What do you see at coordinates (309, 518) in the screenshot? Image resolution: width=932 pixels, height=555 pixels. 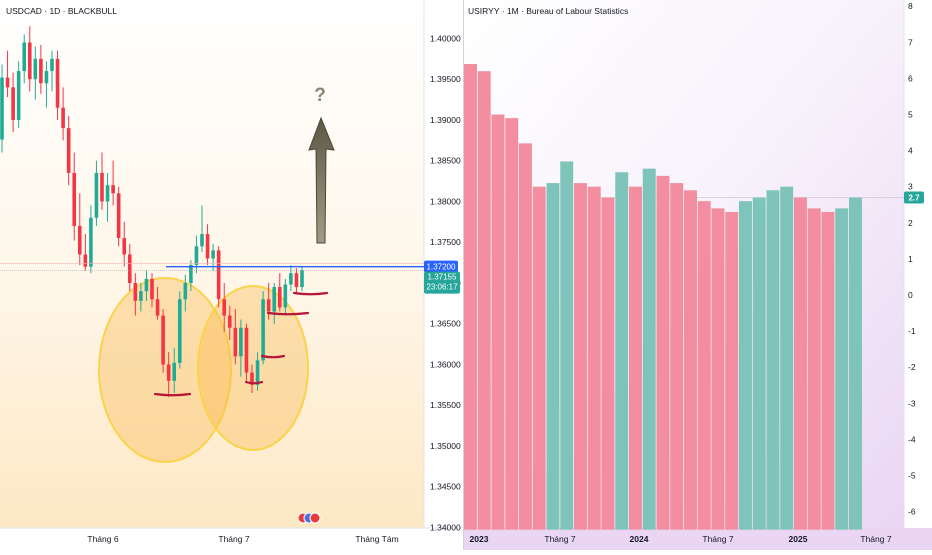 I see `events-flag-icon` at bounding box center [309, 518].